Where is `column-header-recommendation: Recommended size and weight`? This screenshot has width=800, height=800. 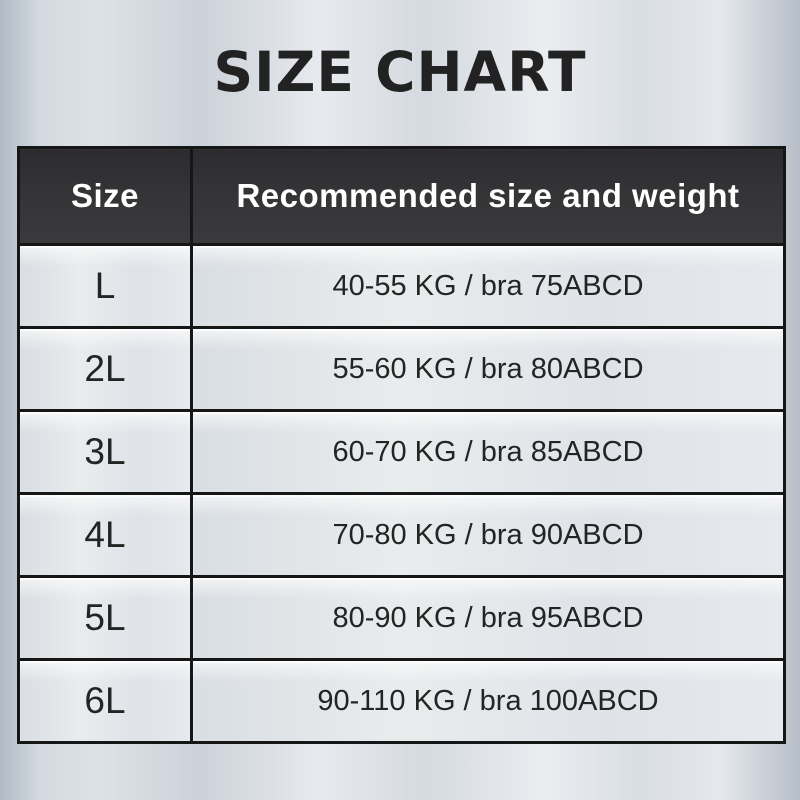 column-header-recommendation: Recommended size and weight is located at coordinates (488, 196).